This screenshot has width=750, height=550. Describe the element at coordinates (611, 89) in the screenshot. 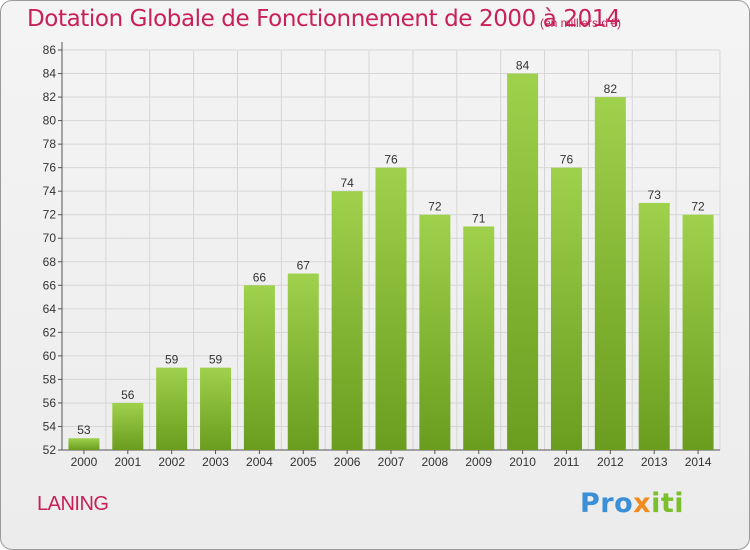

I see `data-label: 82` at that location.